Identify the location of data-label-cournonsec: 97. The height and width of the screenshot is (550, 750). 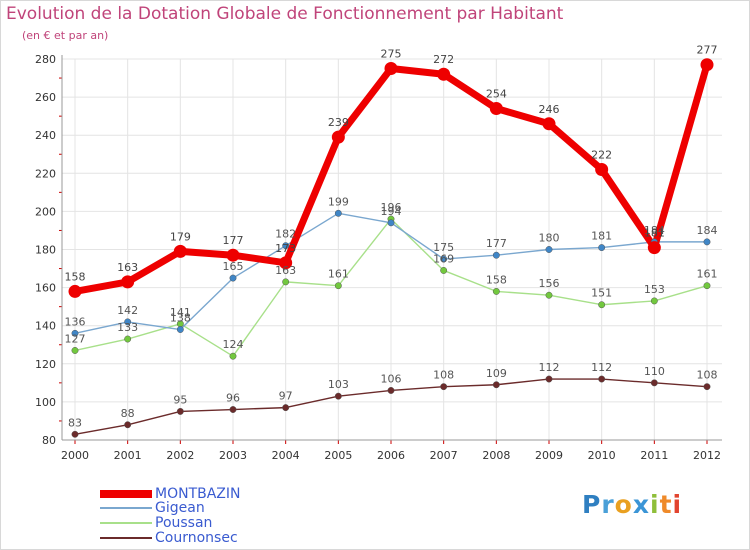
(286, 396).